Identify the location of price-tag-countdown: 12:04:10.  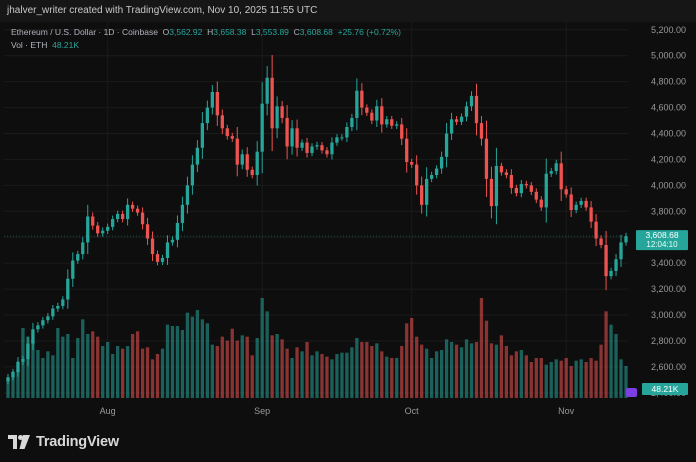
(662, 244).